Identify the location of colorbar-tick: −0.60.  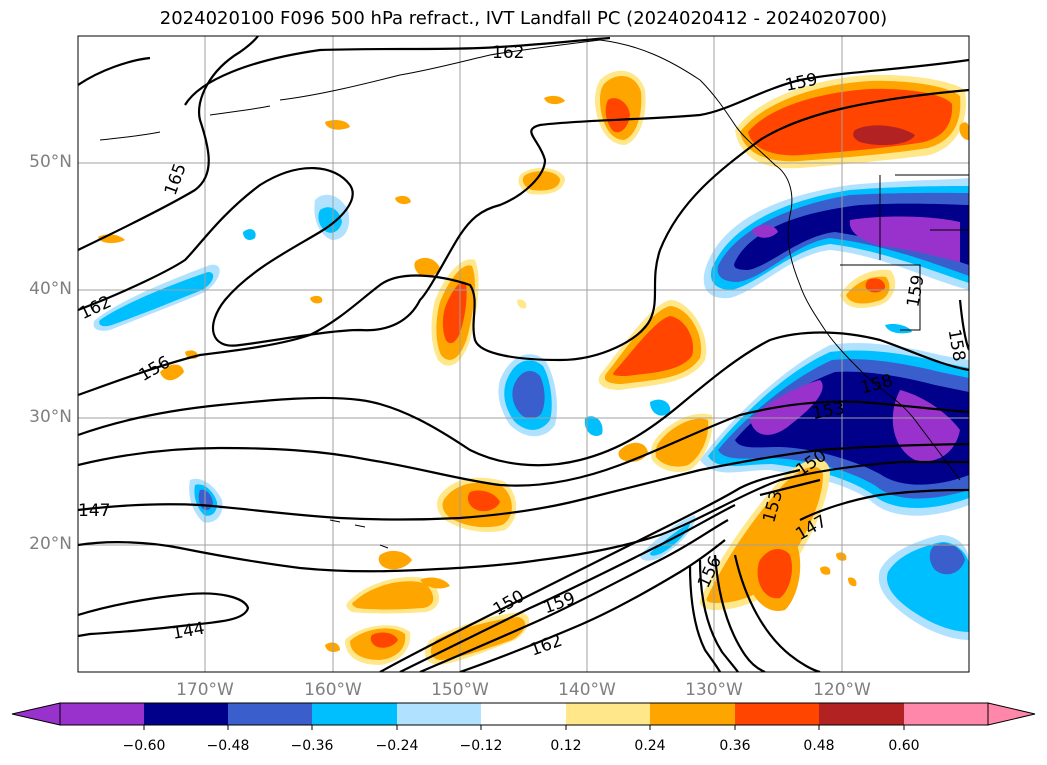
(144, 746).